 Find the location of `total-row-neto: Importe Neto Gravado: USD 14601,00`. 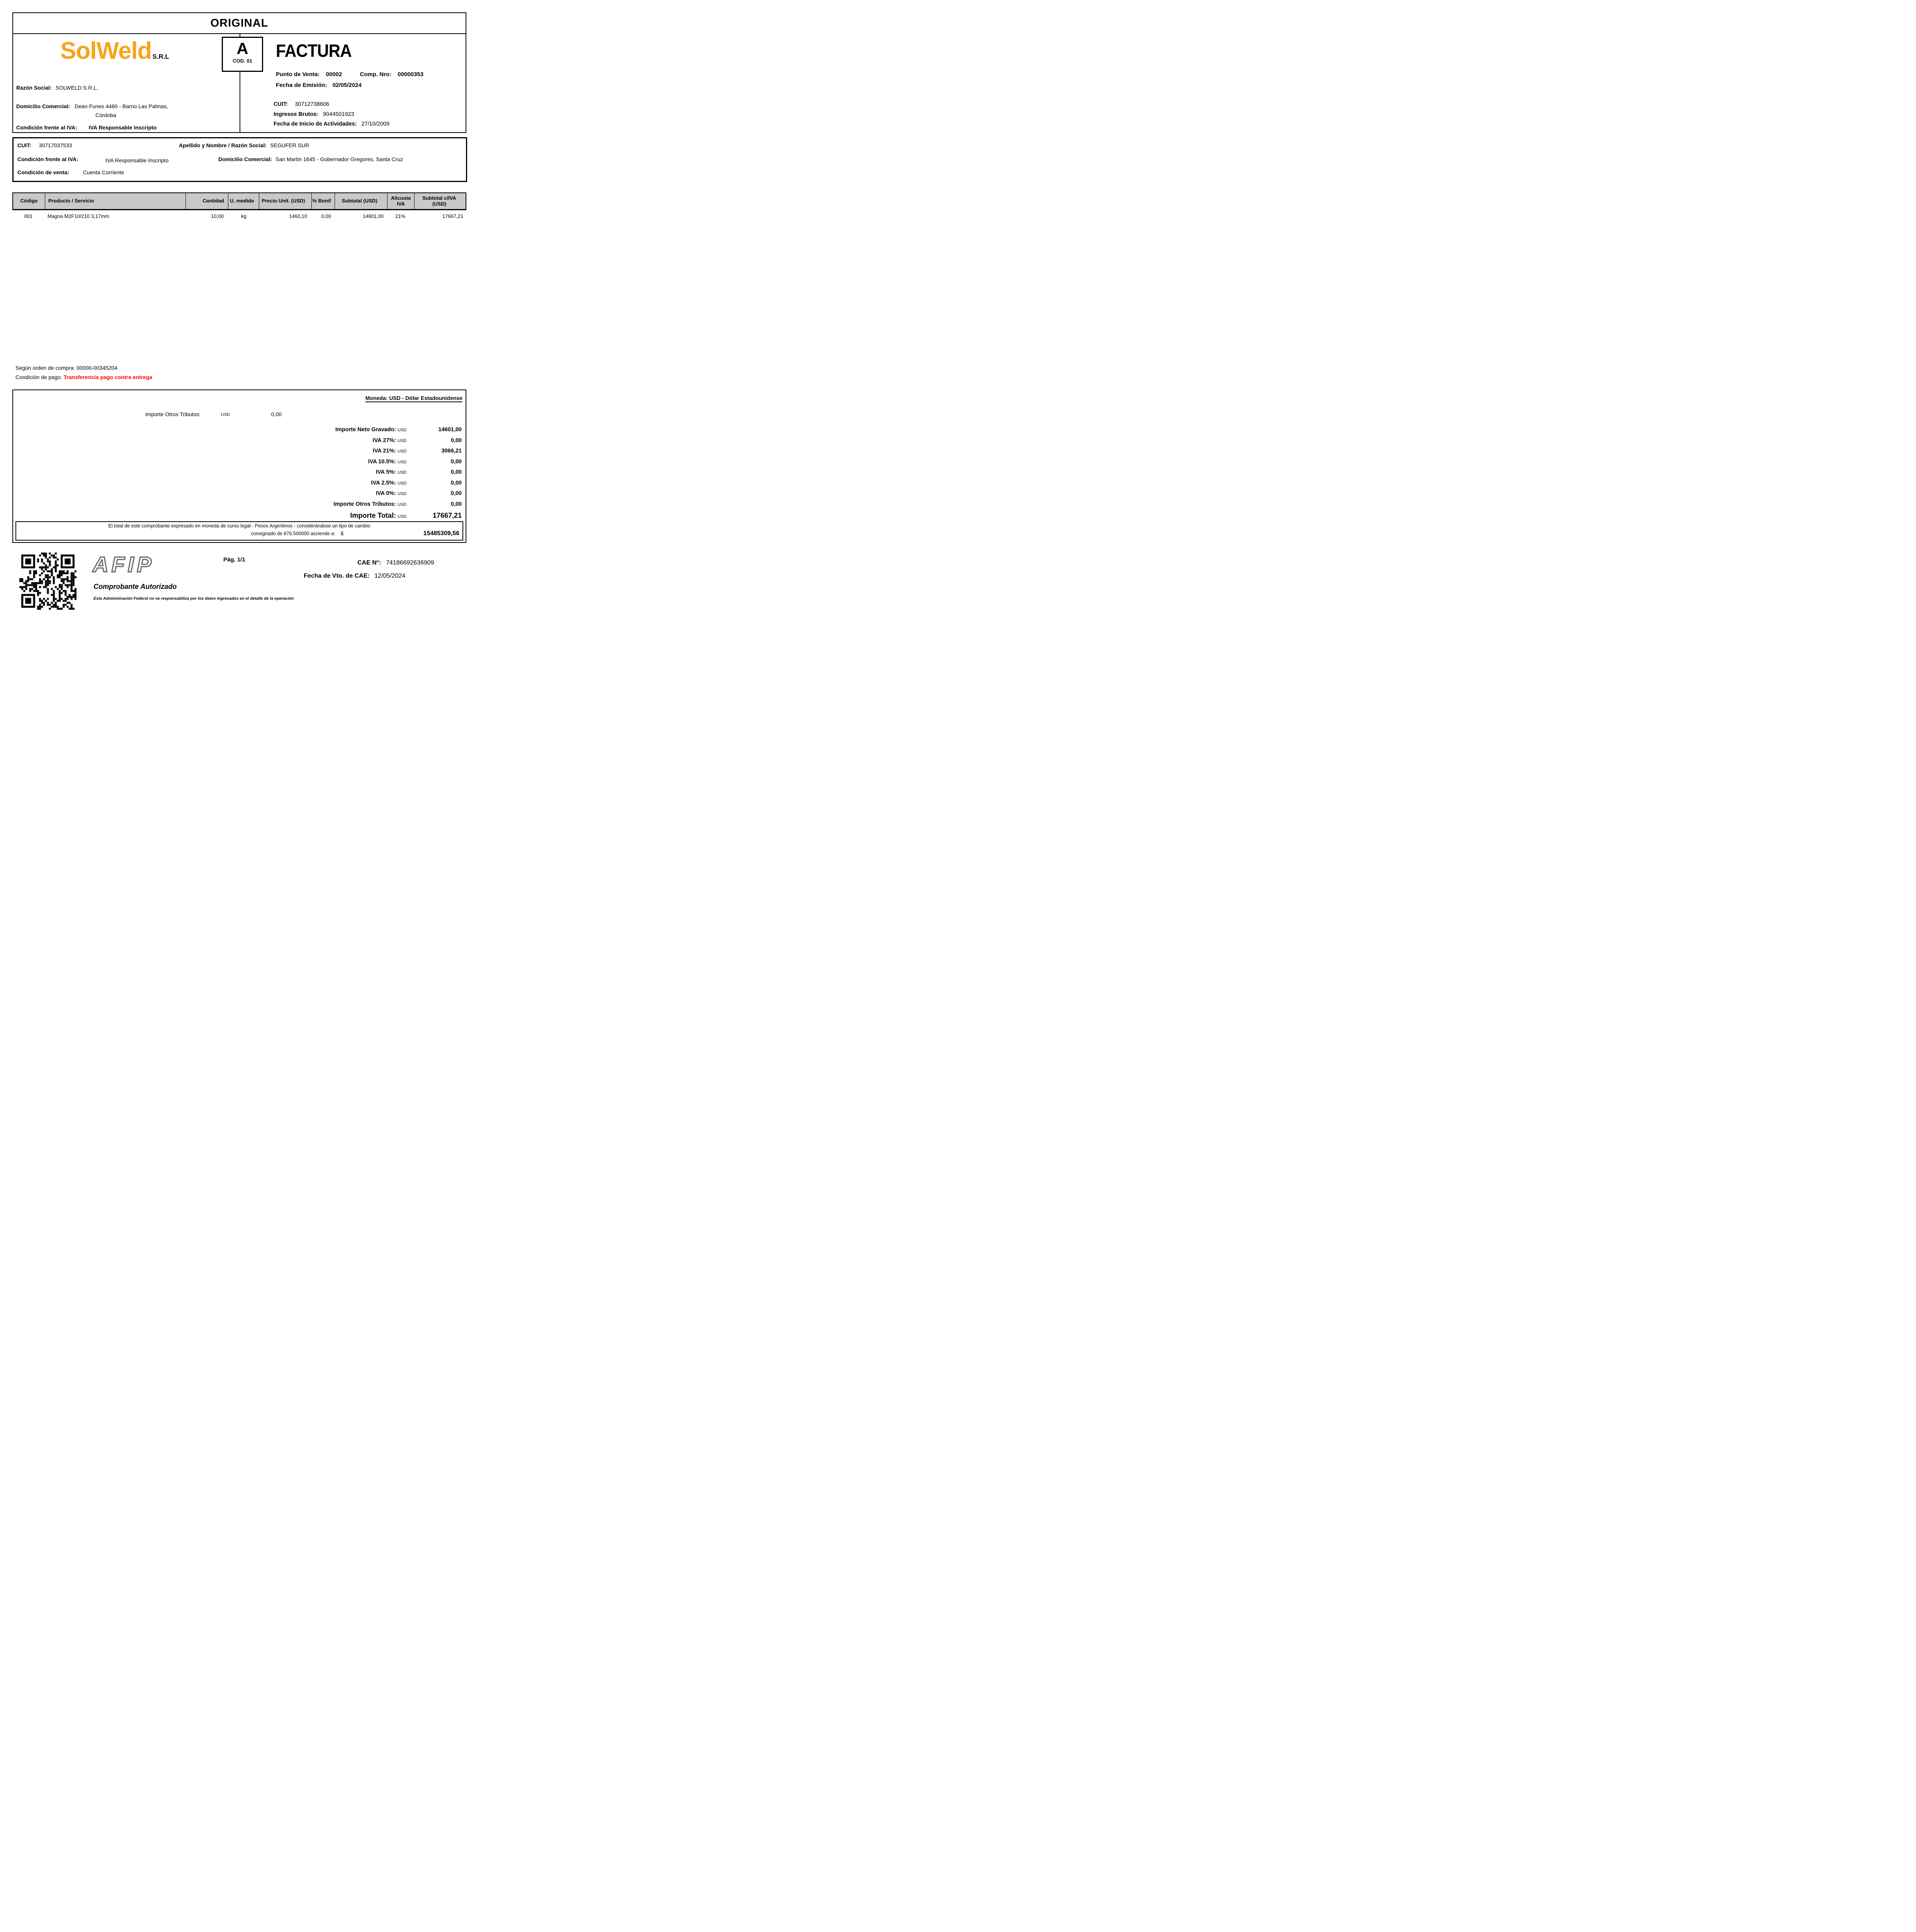

total-row-neto: Importe Neto Gravado: USD 14601,00 is located at coordinates (346, 432).